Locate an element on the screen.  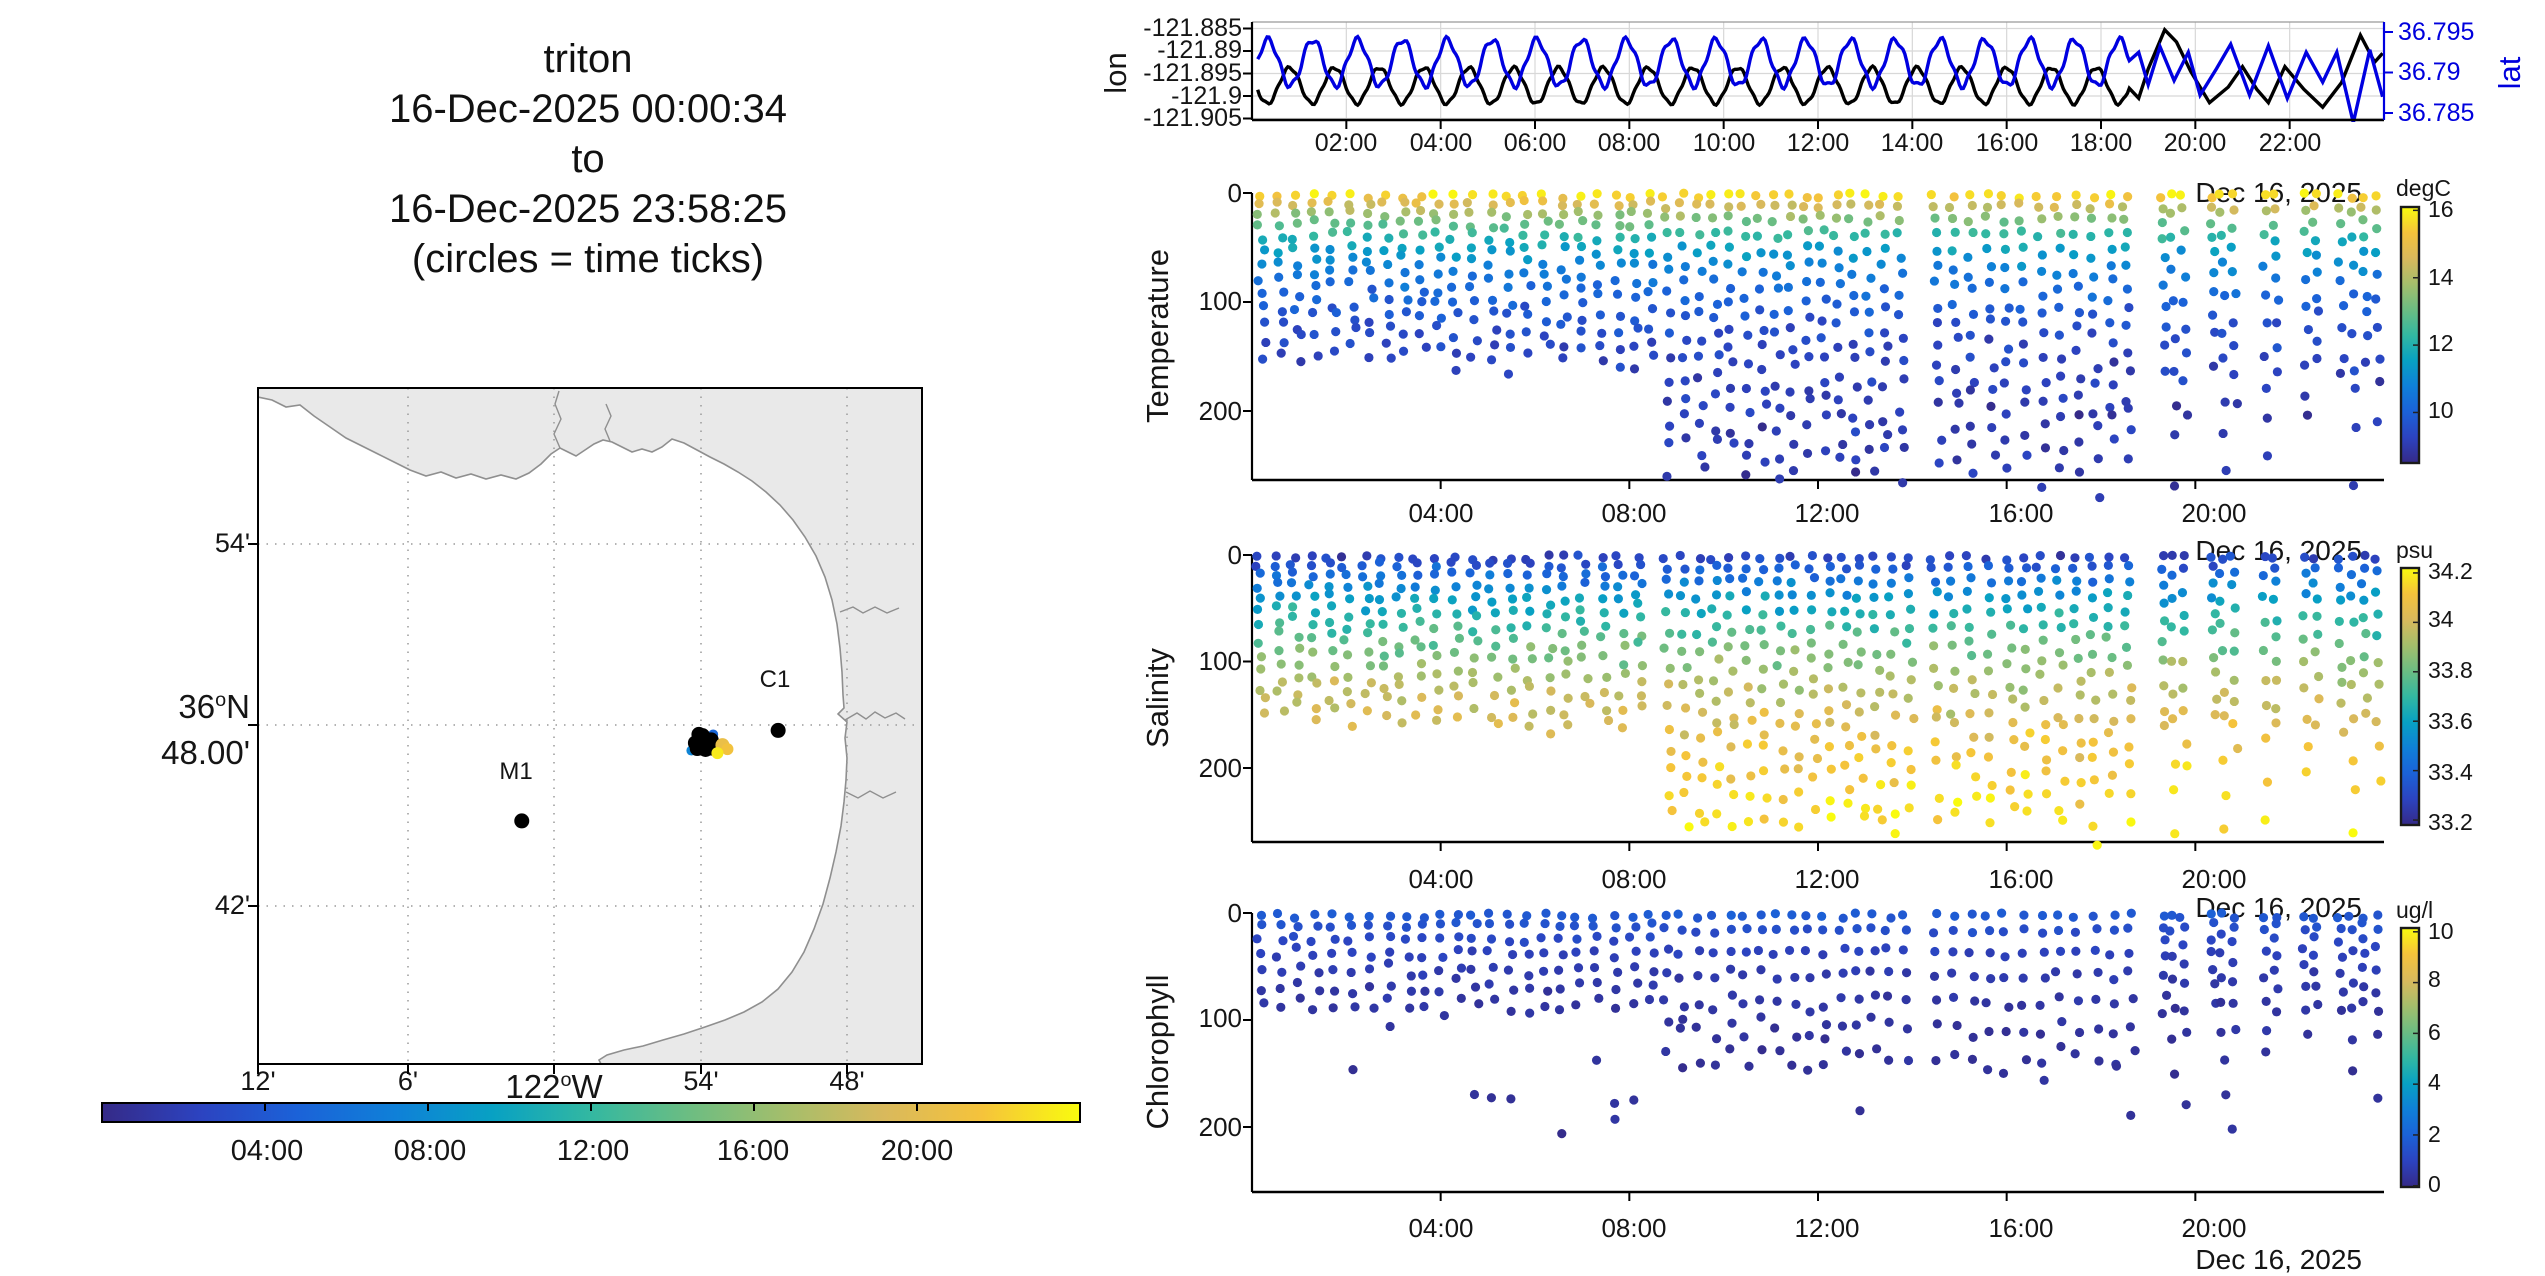
chl-ytick-100: 100 is located at coordinates (1220, 1018).